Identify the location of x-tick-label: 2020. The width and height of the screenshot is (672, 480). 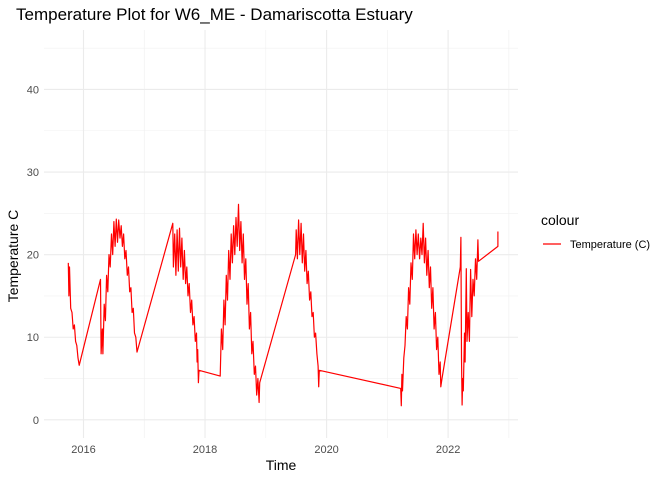
(326, 450).